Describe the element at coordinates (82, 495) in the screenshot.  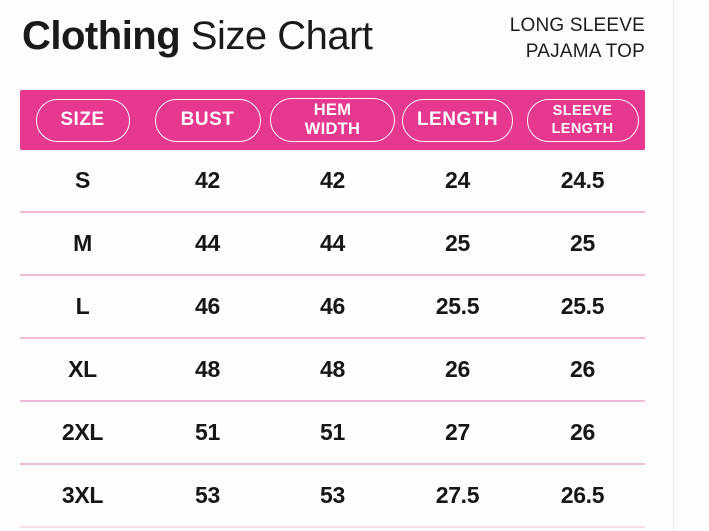
I see `size-label-cell: 3XL` at that location.